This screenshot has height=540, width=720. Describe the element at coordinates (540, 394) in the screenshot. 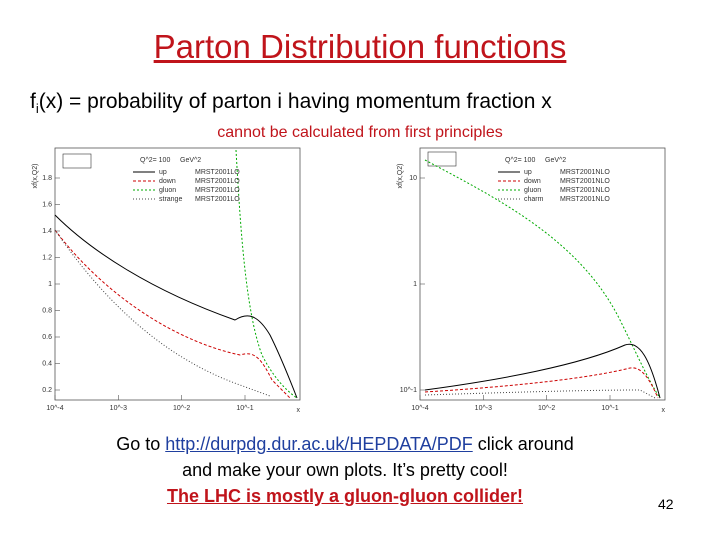

I see `curve-charm` at that location.